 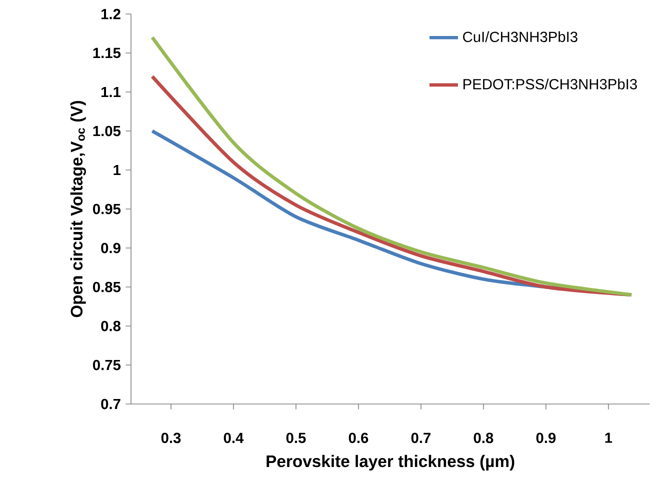 I want to click on x-tick-label: 0.9, so click(x=546, y=438).